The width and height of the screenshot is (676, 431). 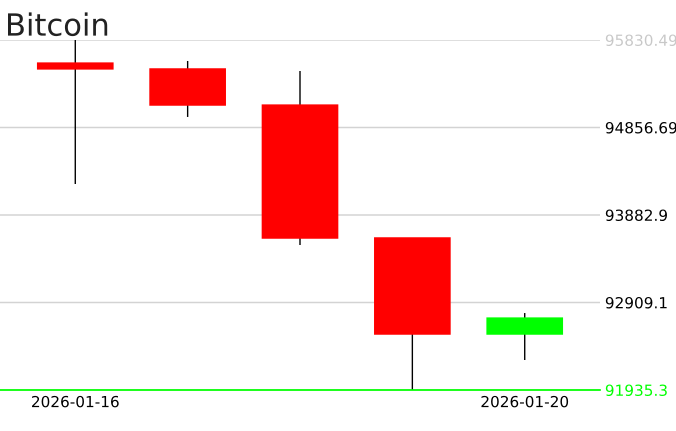 What do you see at coordinates (636, 390) in the screenshot?
I see `y-tick-label: 91935.3` at bounding box center [636, 390].